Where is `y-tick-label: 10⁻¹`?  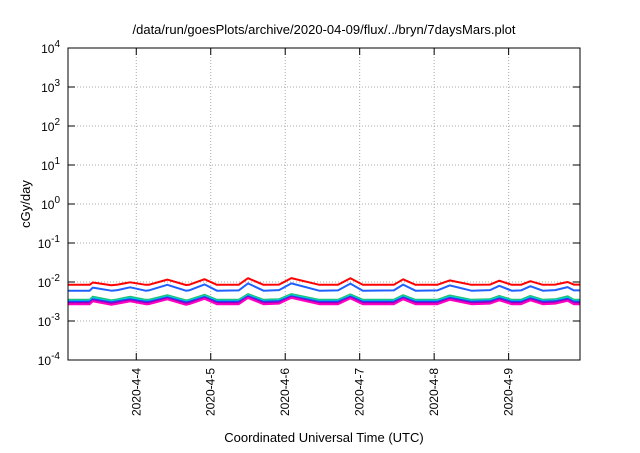
y-tick-label: 10⁻¹ is located at coordinates (49, 242).